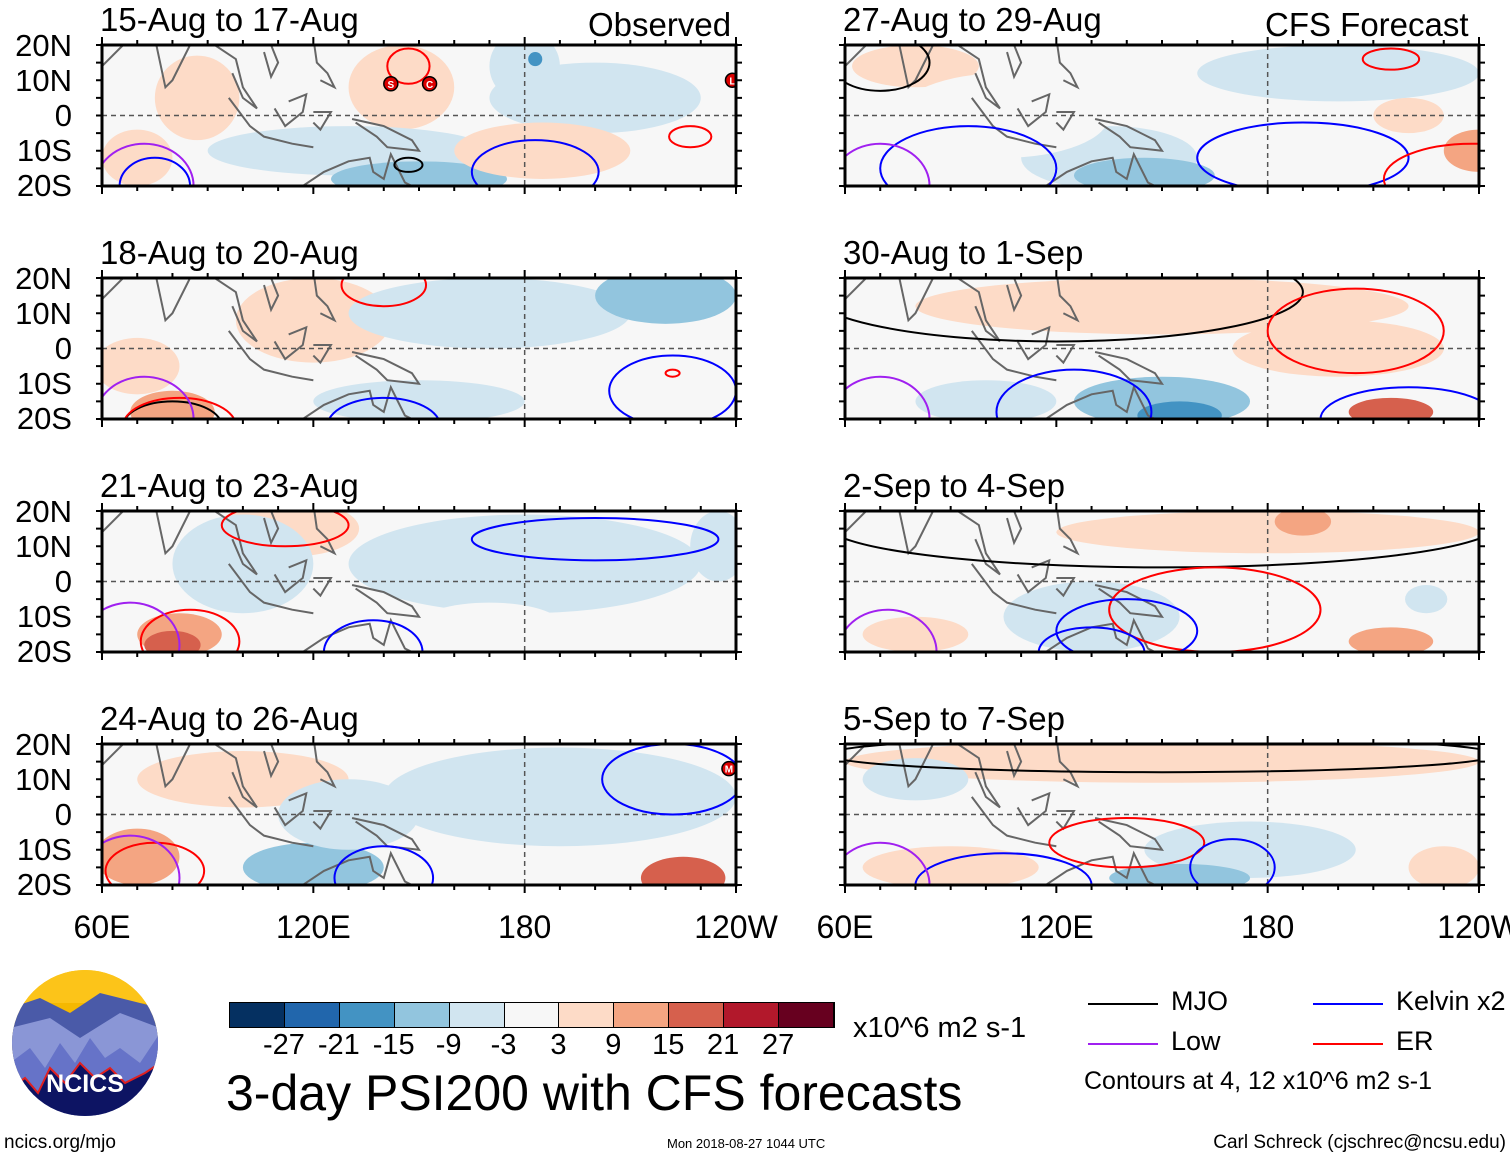 This screenshot has width=1510, height=1158. I want to click on low-contour, so click(141, 626).